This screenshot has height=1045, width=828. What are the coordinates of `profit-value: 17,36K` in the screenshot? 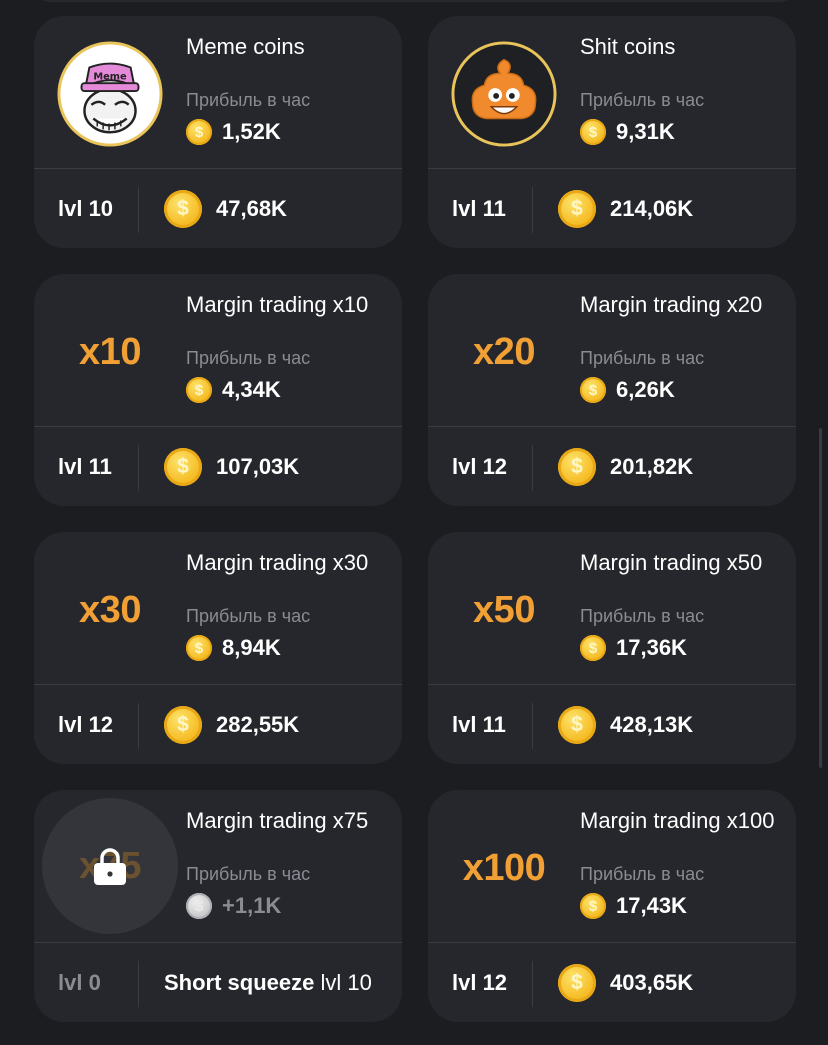 It's located at (651, 647).